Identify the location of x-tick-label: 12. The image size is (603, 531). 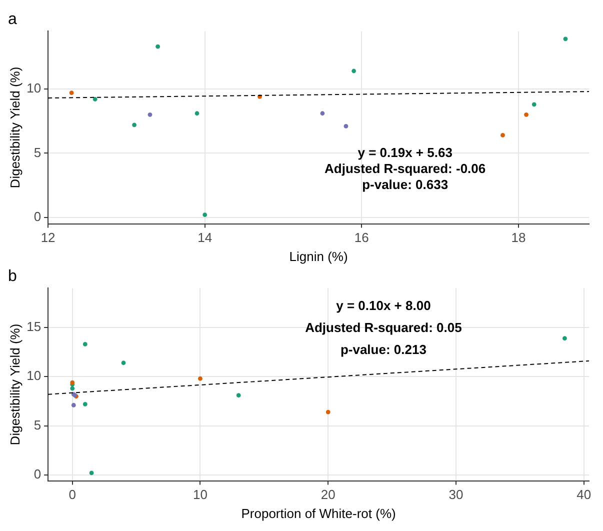
(48, 238).